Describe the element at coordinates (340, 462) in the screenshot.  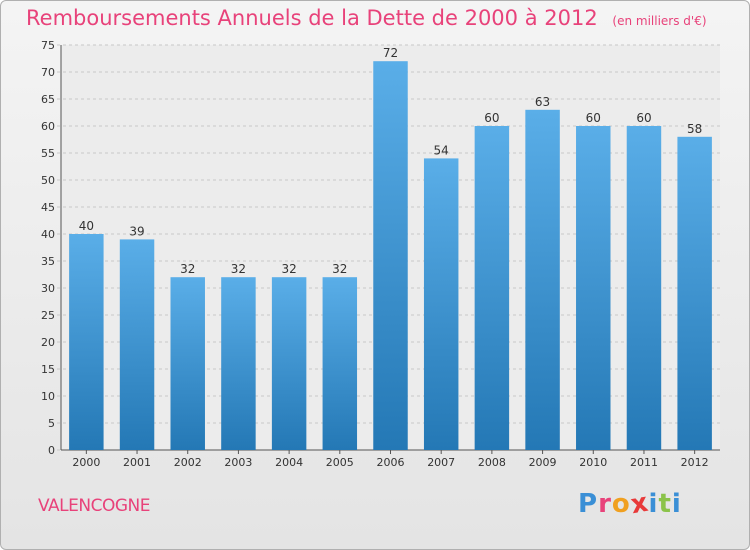
I see `x-tick-label: 2005` at that location.